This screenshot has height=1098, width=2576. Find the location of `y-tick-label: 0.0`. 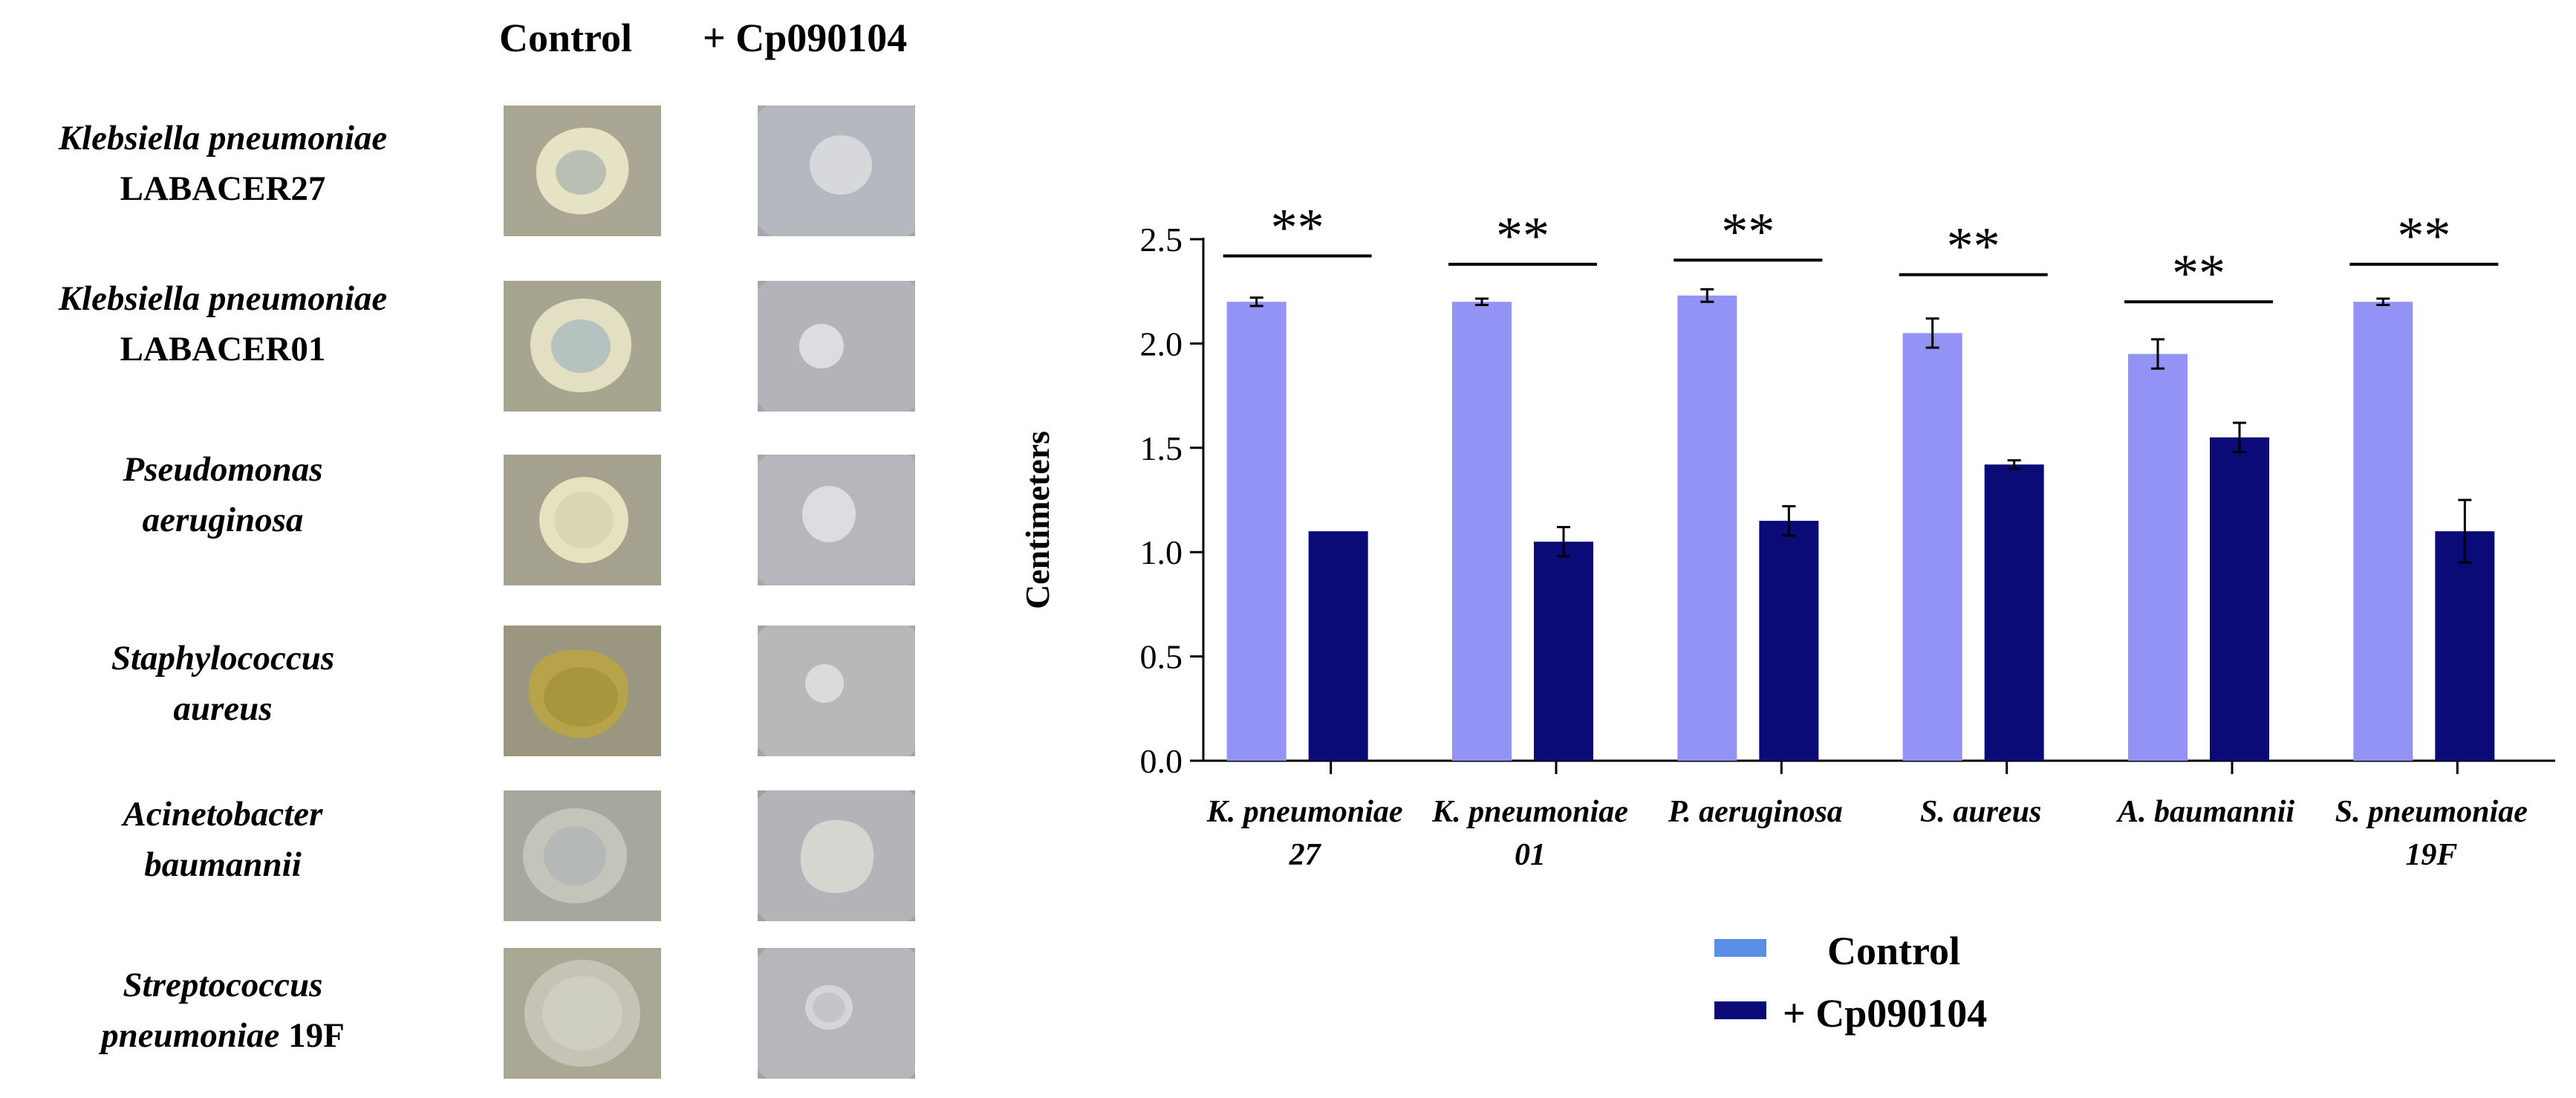

y-tick-label: 0.0 is located at coordinates (1161, 761).